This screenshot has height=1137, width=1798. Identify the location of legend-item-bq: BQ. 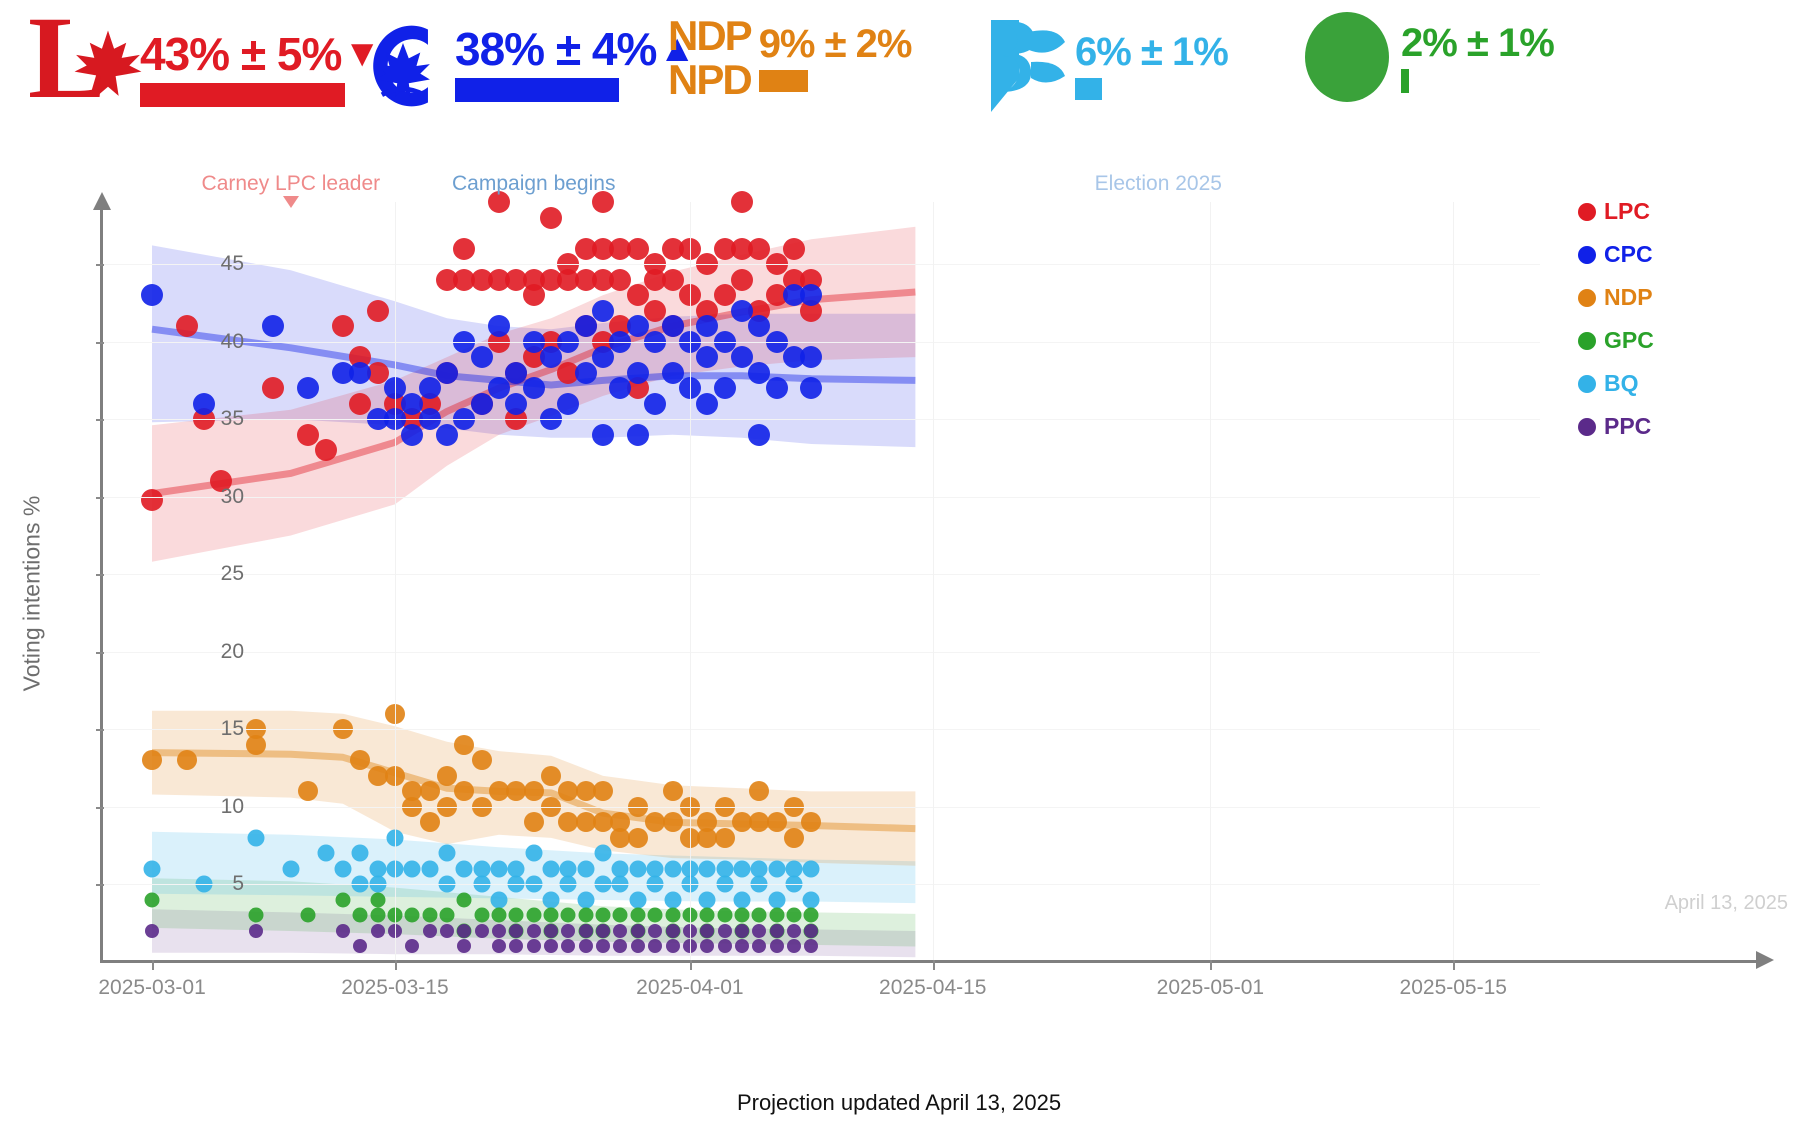
(1683, 383).